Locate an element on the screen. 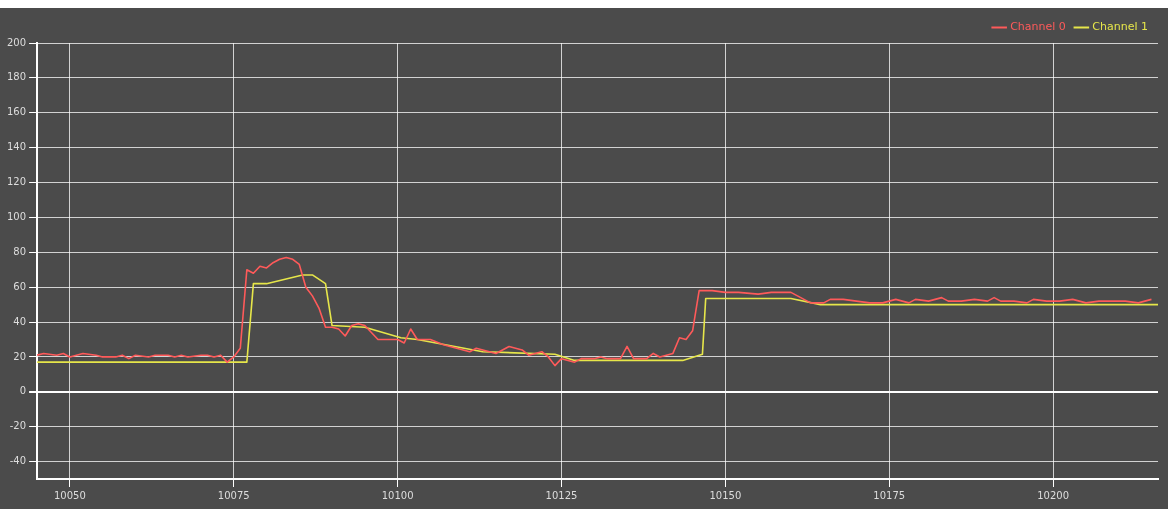 Image resolution: width=1168 pixels, height=509 pixels. y-tick-label: 0 is located at coordinates (23, 391).